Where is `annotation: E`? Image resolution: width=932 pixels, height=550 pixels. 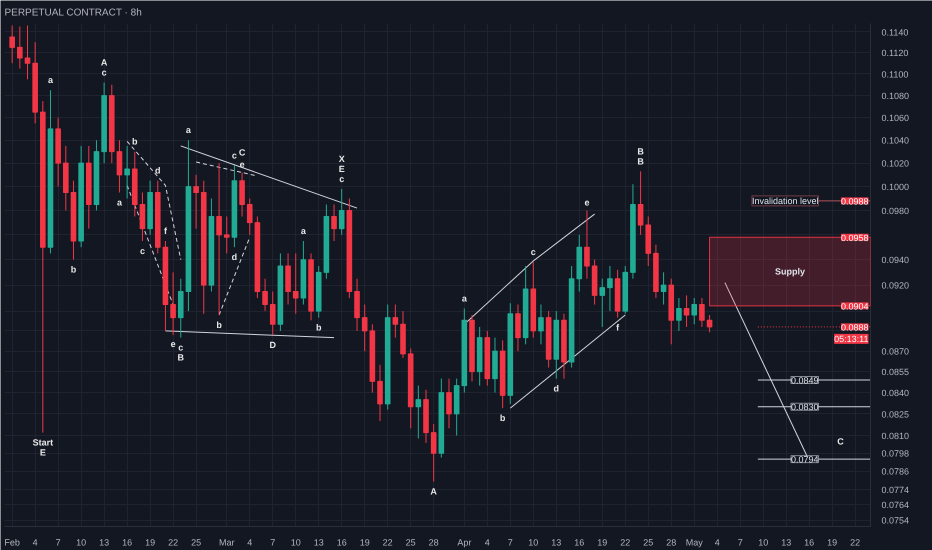 annotation: E is located at coordinates (43, 453).